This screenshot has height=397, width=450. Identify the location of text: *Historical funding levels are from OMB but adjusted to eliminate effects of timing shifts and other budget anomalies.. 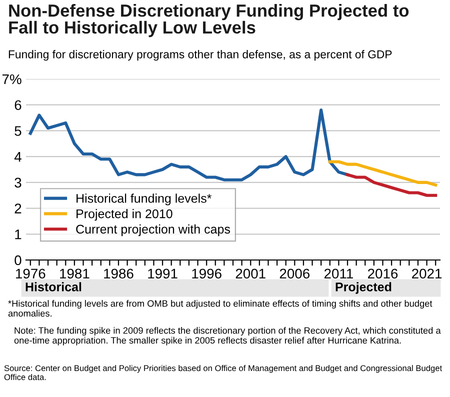
(220, 308).